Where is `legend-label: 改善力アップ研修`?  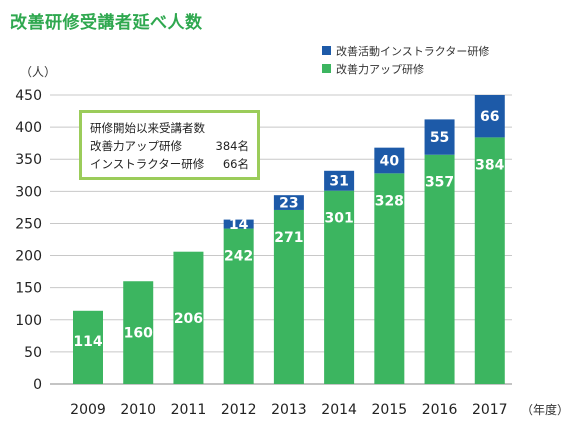 legend-label: 改善力アップ研修 is located at coordinates (380, 69).